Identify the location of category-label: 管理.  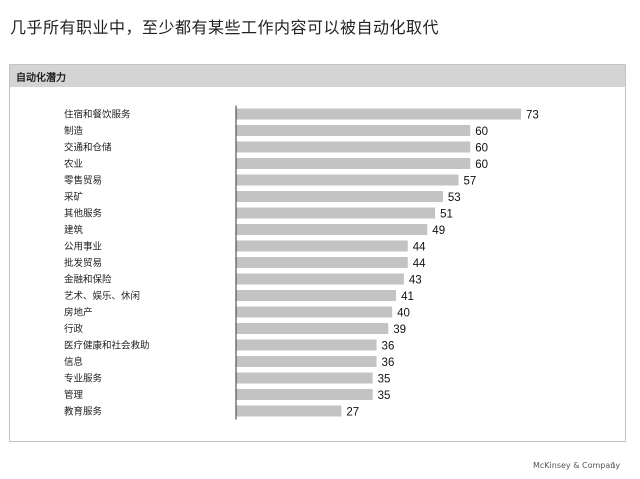
(74, 395).